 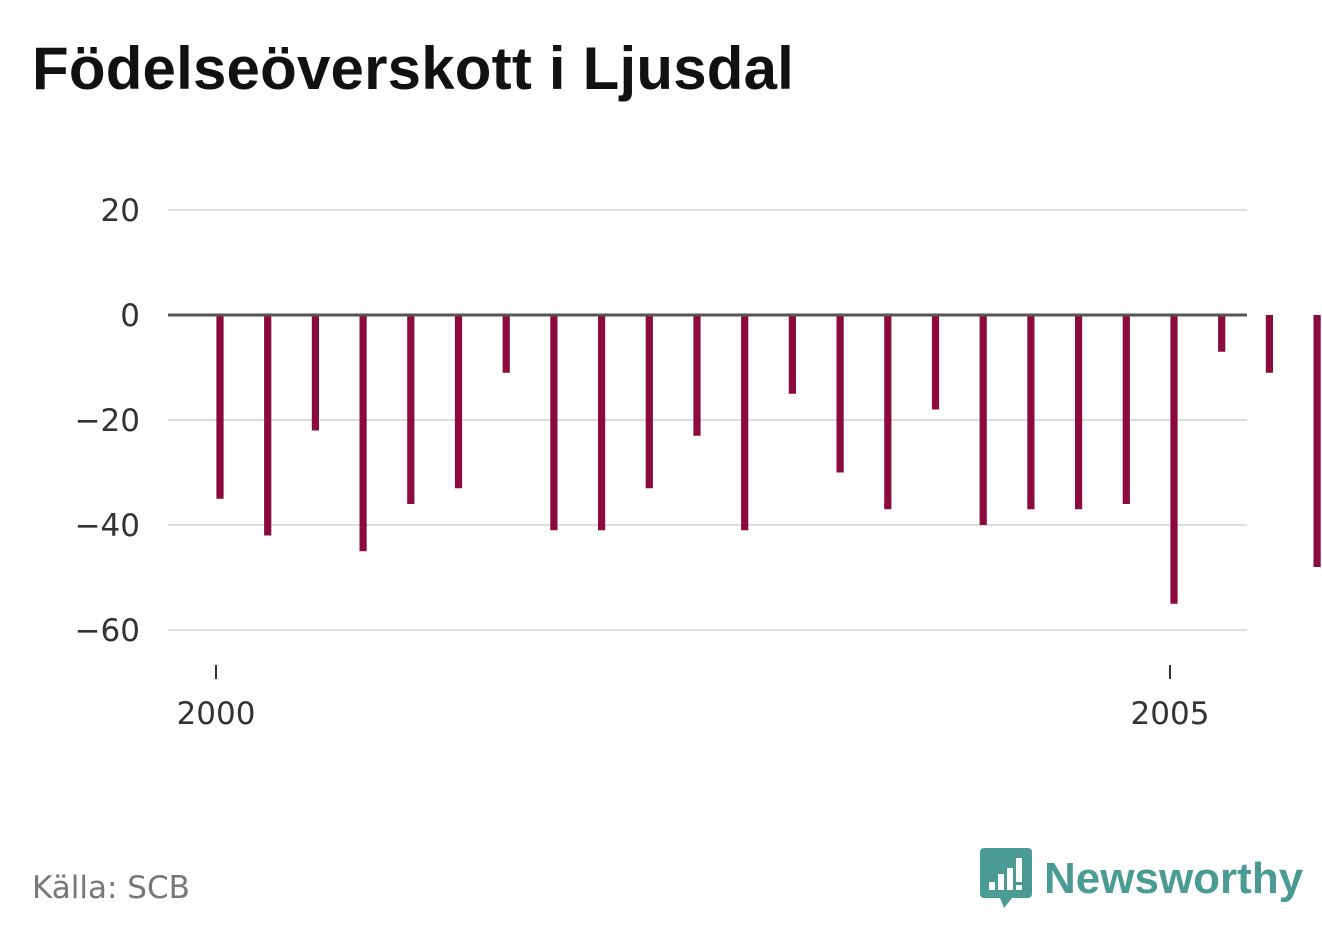 I want to click on y-tick-label: −60, so click(x=107, y=631).